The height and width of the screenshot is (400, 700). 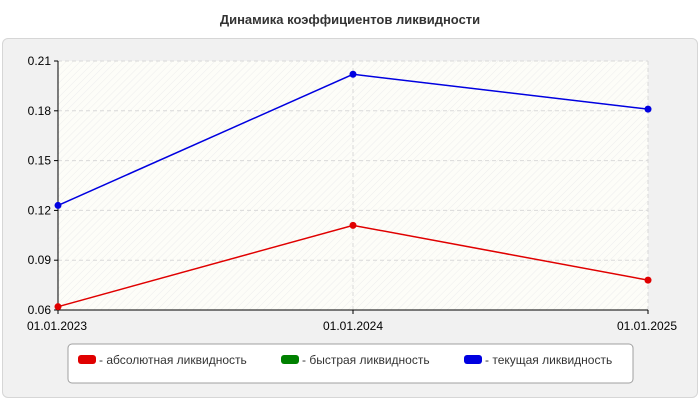 I want to click on chart-title: Динамика коэффициентов ликвидности, so click(x=350, y=19).